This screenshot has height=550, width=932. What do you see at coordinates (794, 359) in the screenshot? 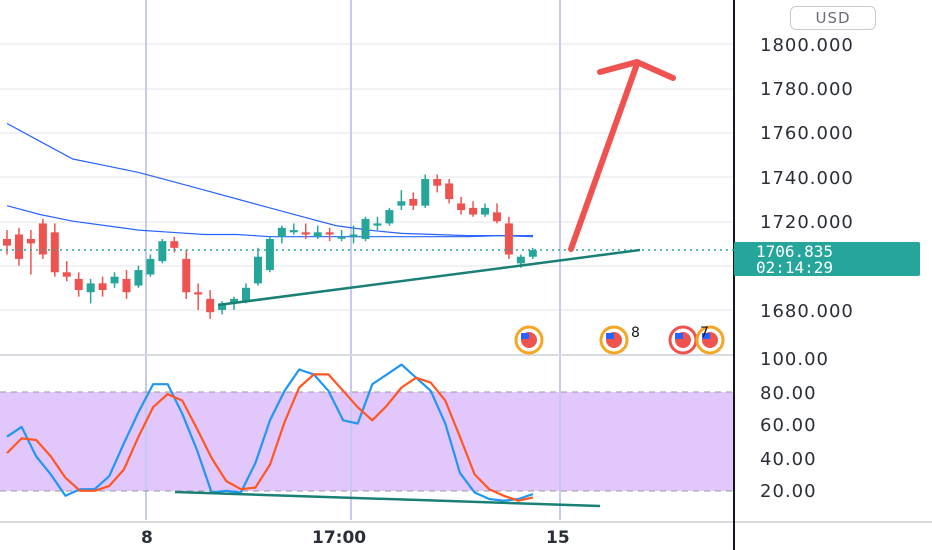
I see `stoch-tick-label: 100.00` at bounding box center [794, 359].